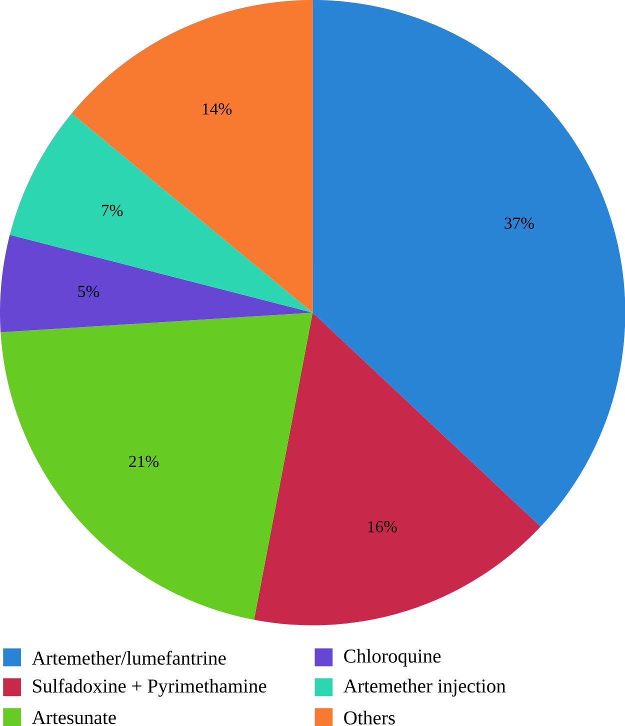  Describe the element at coordinates (143, 462) in the screenshot. I see `data-label: 21%` at that location.